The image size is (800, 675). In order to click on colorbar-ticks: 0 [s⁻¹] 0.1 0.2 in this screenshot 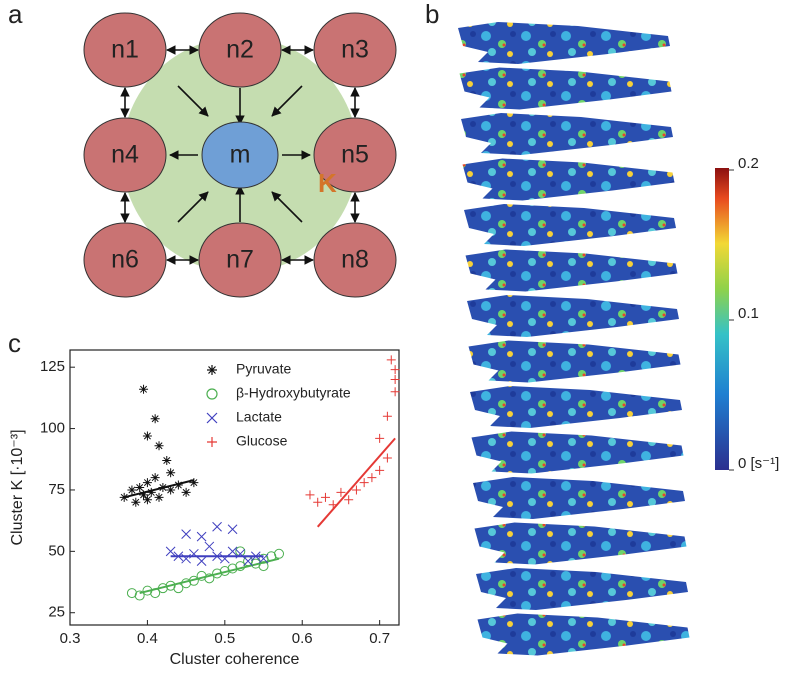, I will do `click(754, 313)`.